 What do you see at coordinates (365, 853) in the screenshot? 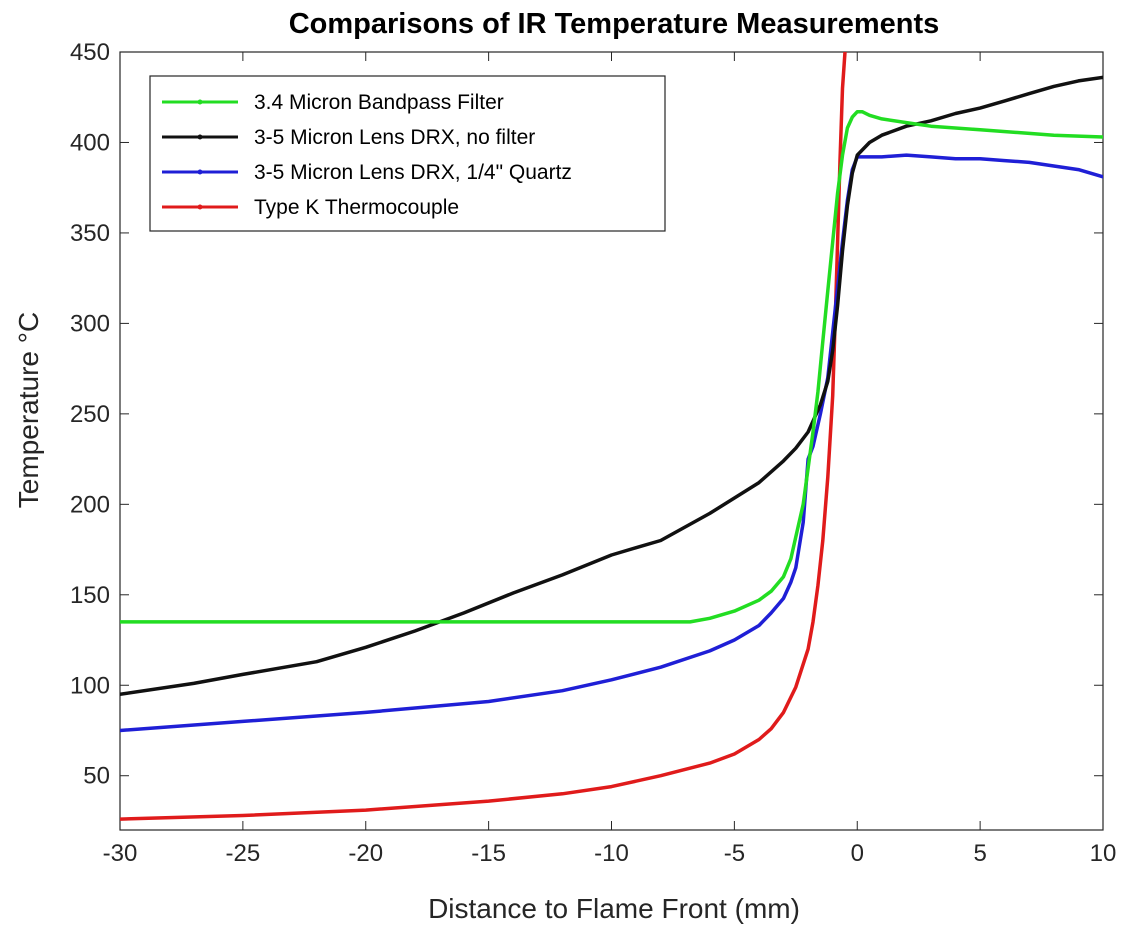
I see `x-tick-label: -20` at bounding box center [365, 853].